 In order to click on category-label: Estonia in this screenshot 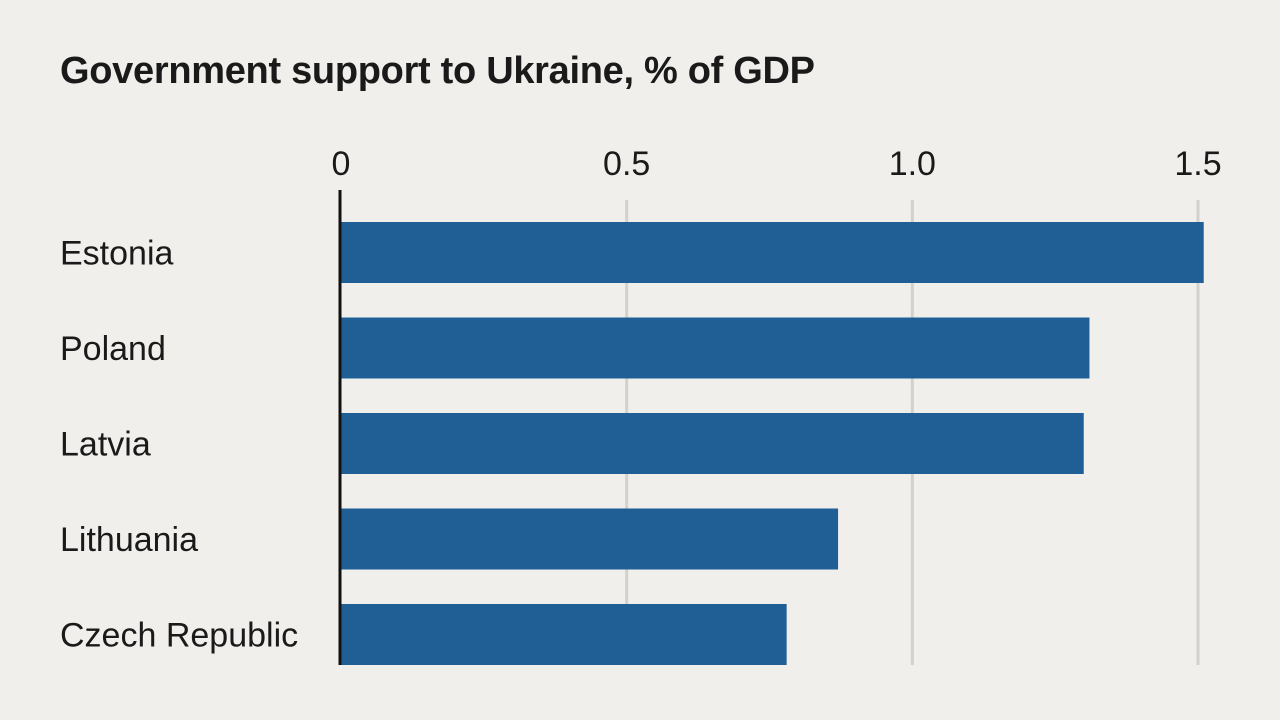, I will do `click(116, 254)`.